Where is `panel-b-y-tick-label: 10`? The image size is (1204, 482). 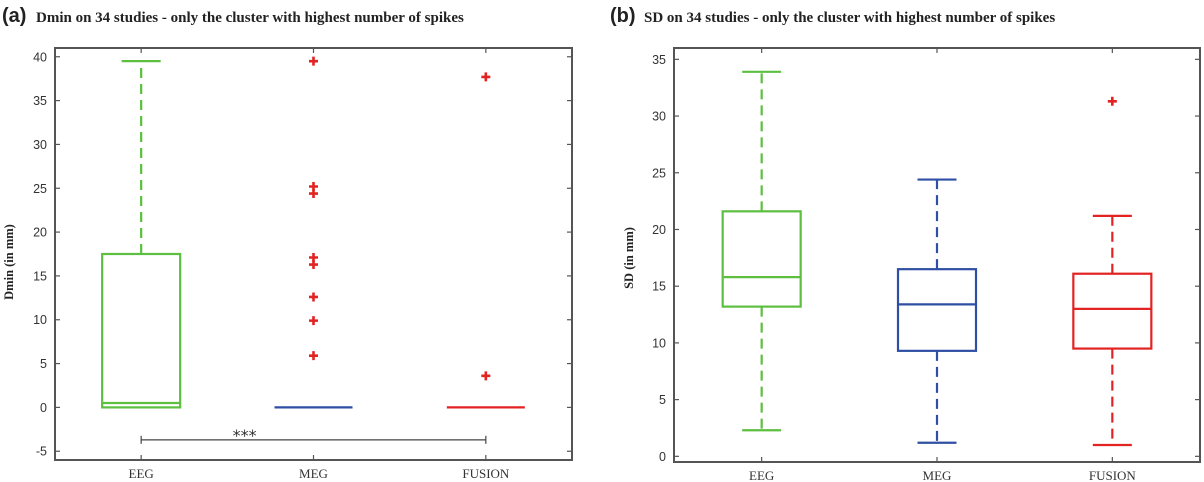 panel-b-y-tick-label: 10 is located at coordinates (659, 343).